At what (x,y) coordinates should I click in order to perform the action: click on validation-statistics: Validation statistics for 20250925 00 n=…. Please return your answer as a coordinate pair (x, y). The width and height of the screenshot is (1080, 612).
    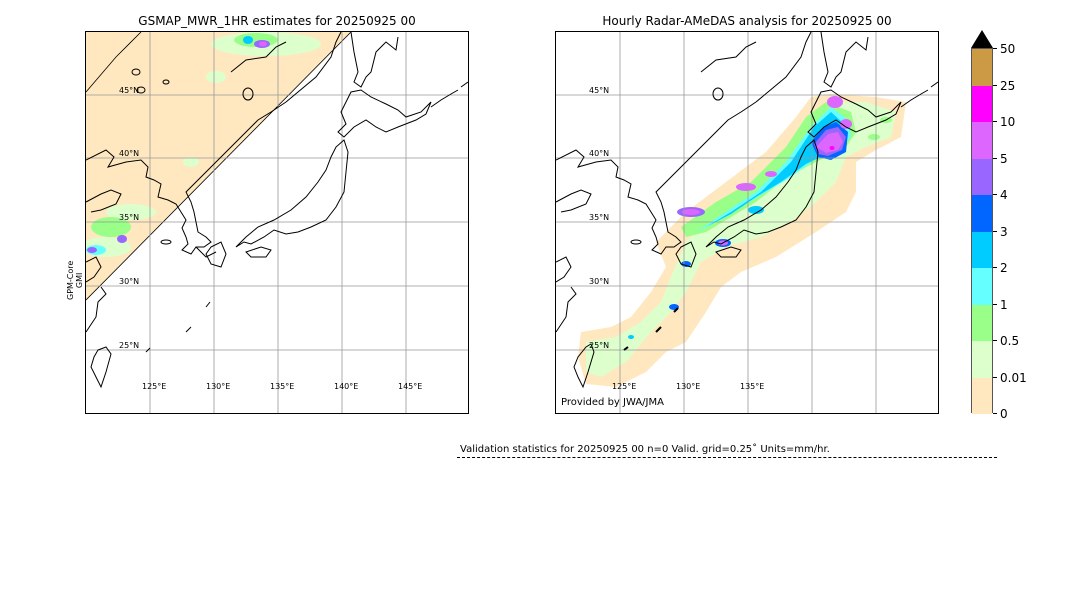
    Looking at the image, I should click on (645, 449).